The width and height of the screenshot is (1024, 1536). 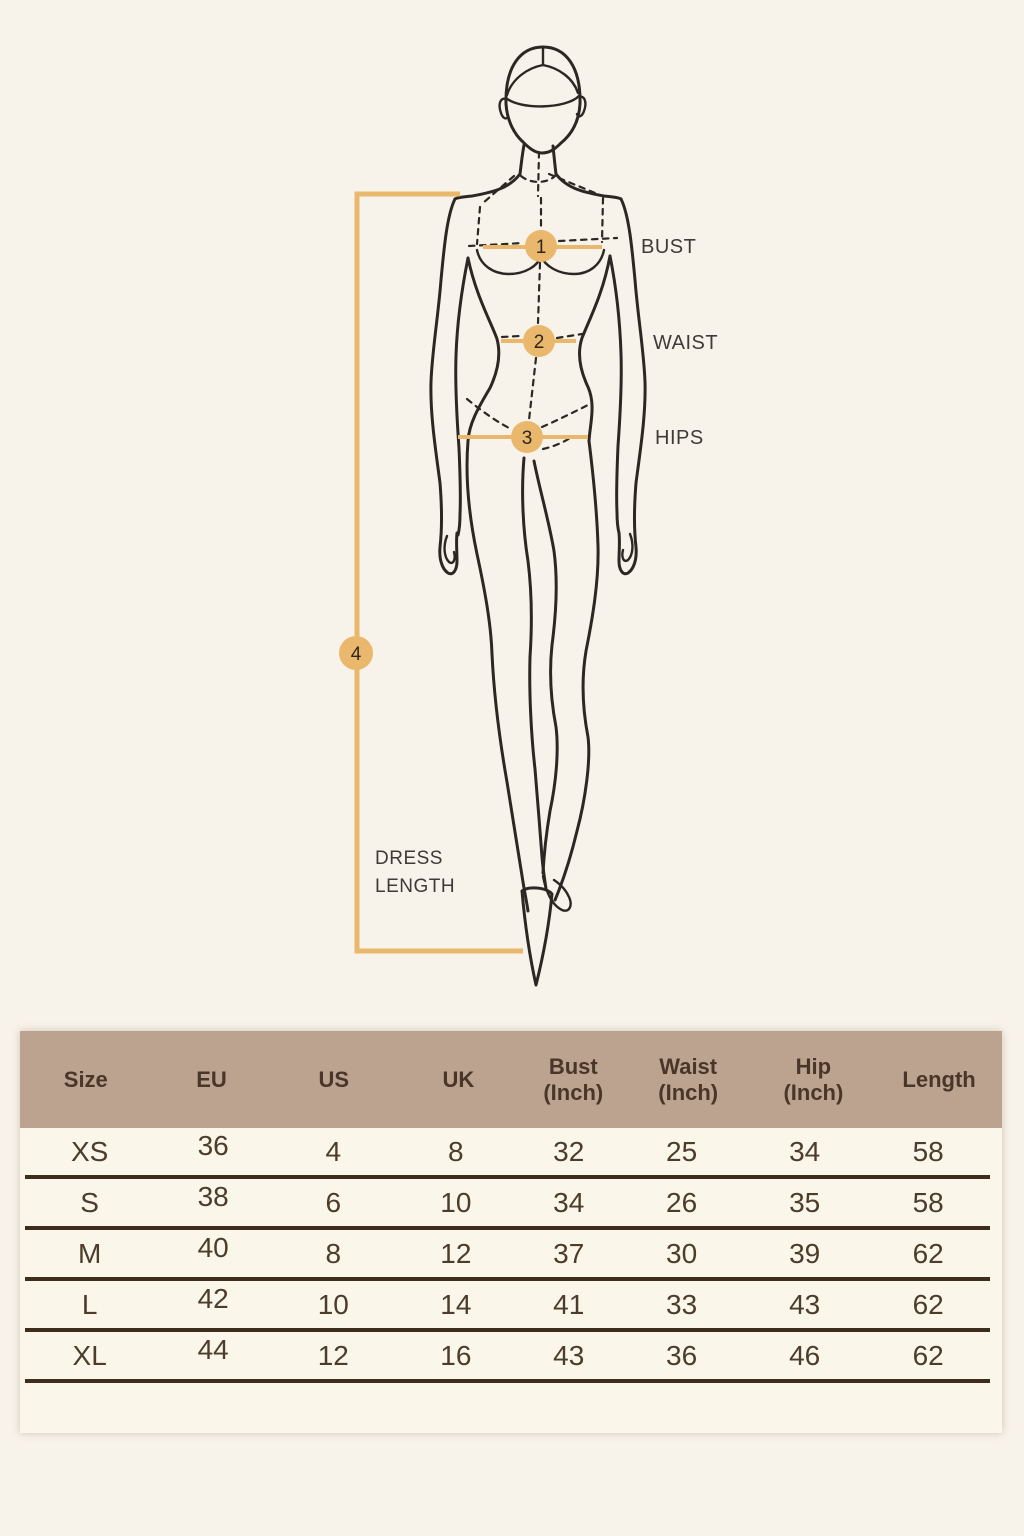 What do you see at coordinates (333, 1253) in the screenshot?
I see `cell-us: 8` at bounding box center [333, 1253].